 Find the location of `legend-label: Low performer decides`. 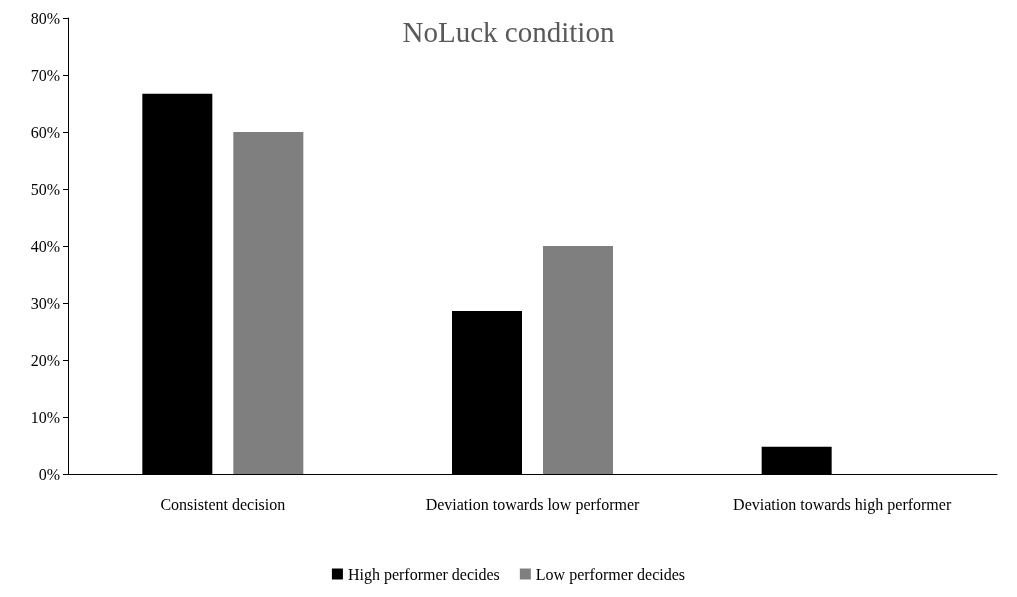

legend-label: Low performer decides is located at coordinates (610, 574).